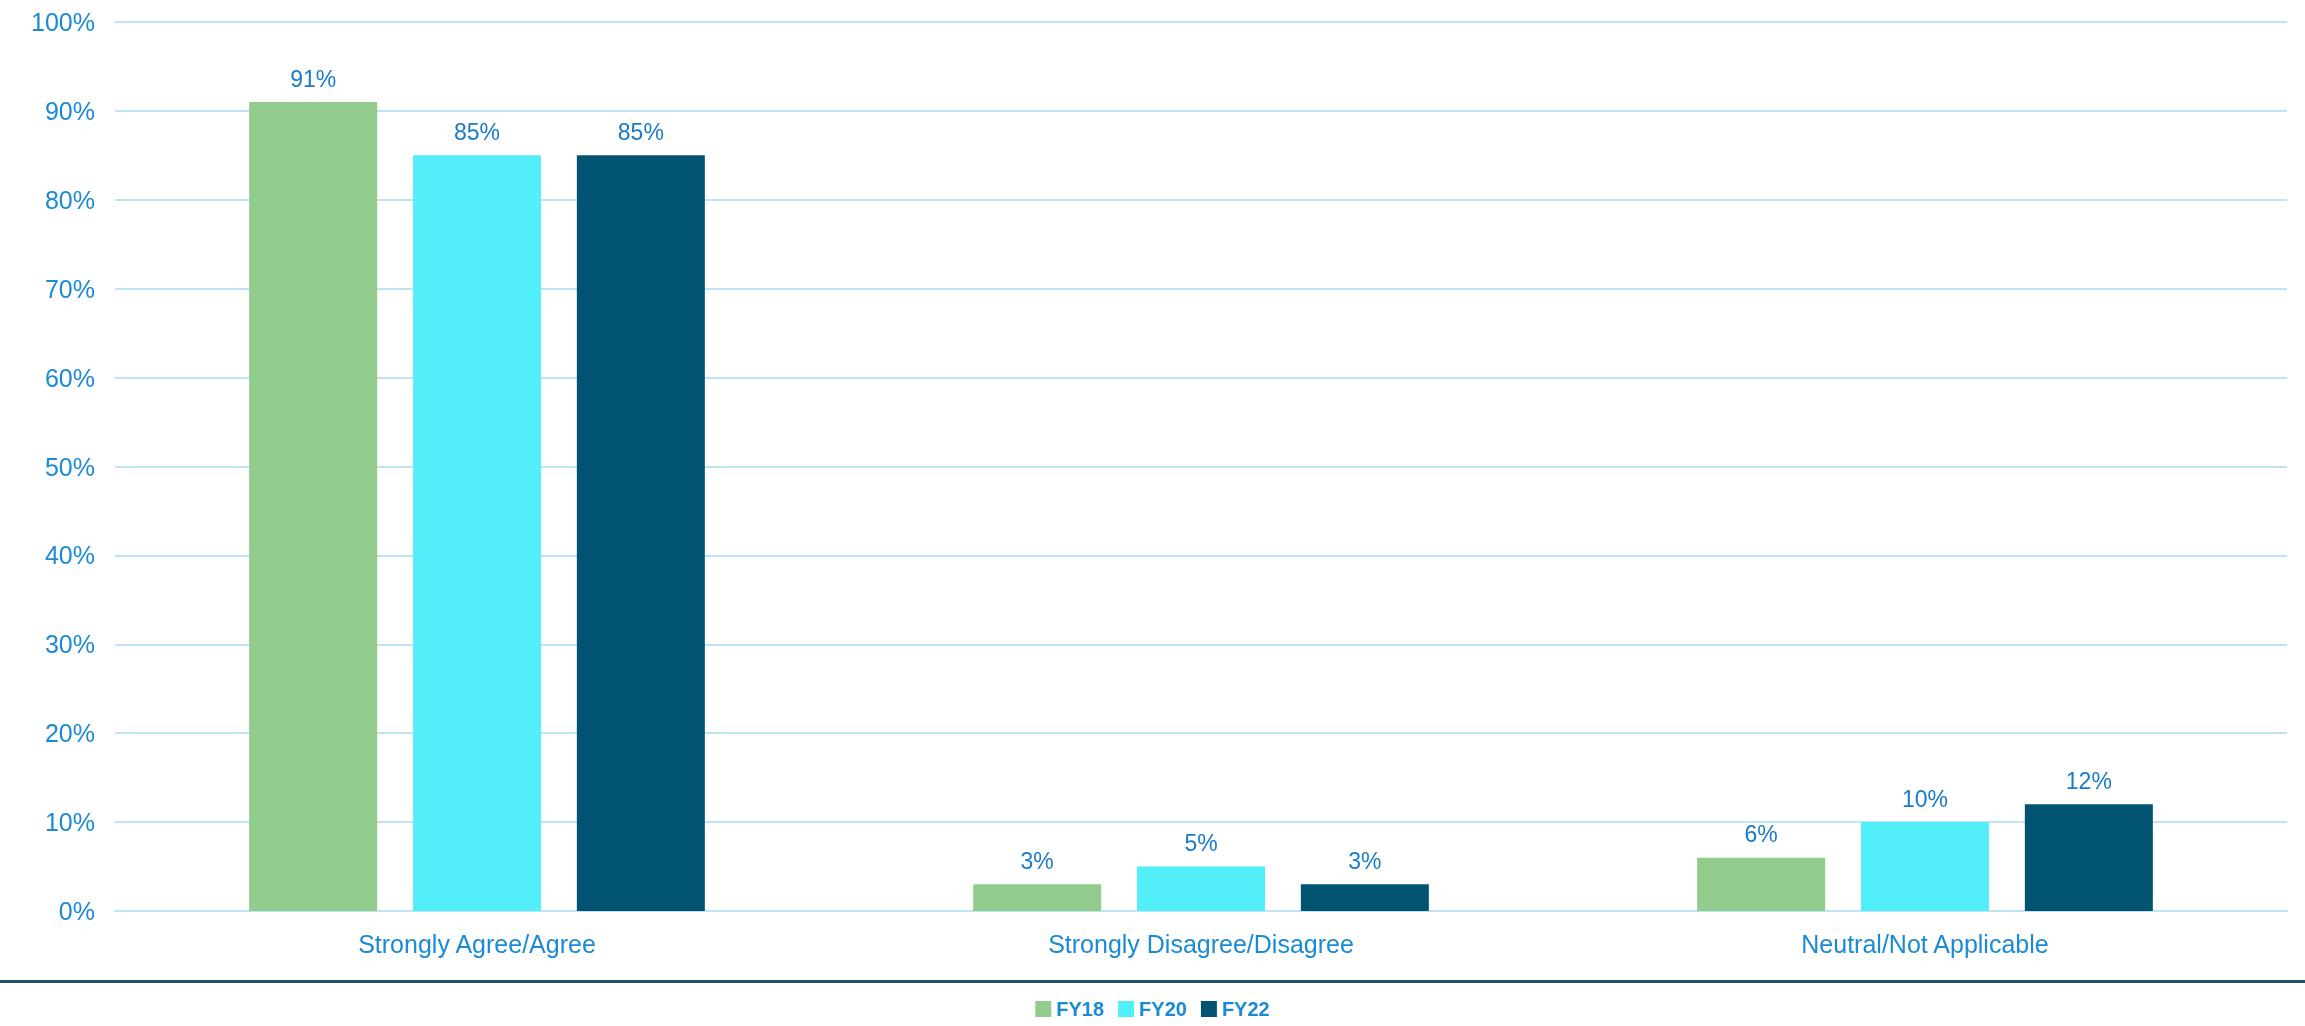  What do you see at coordinates (477, 943) in the screenshot?
I see `x-tick-label: Strongly Agree/Agree` at bounding box center [477, 943].